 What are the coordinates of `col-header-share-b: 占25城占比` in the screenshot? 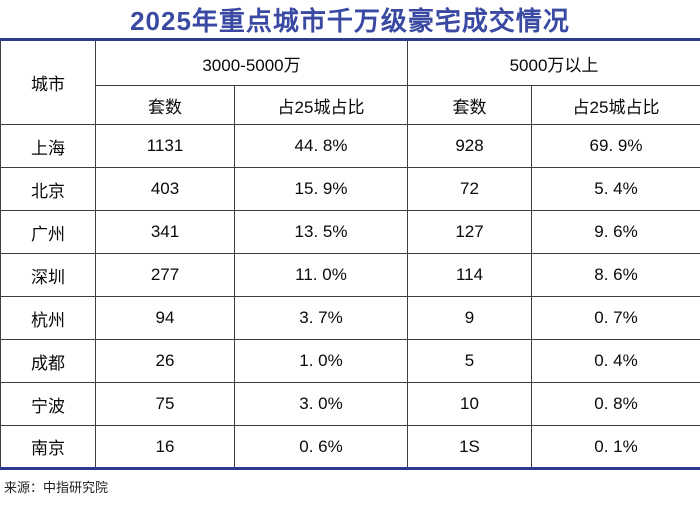 It's located at (615, 105).